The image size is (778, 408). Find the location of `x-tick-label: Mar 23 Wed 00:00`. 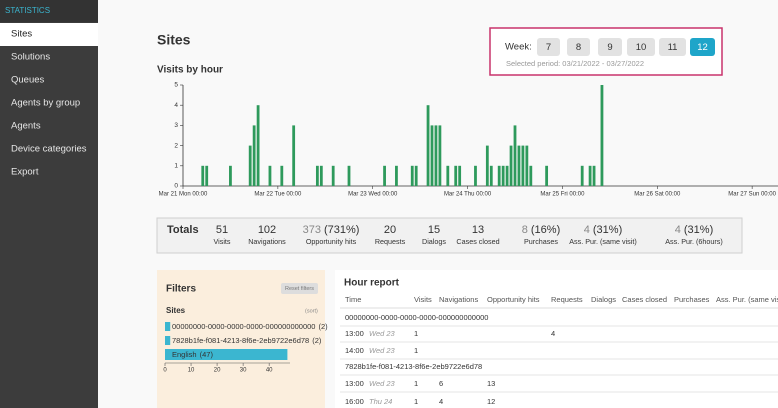

x-tick-label: Mar 23 Wed 00:00 is located at coordinates (373, 195).